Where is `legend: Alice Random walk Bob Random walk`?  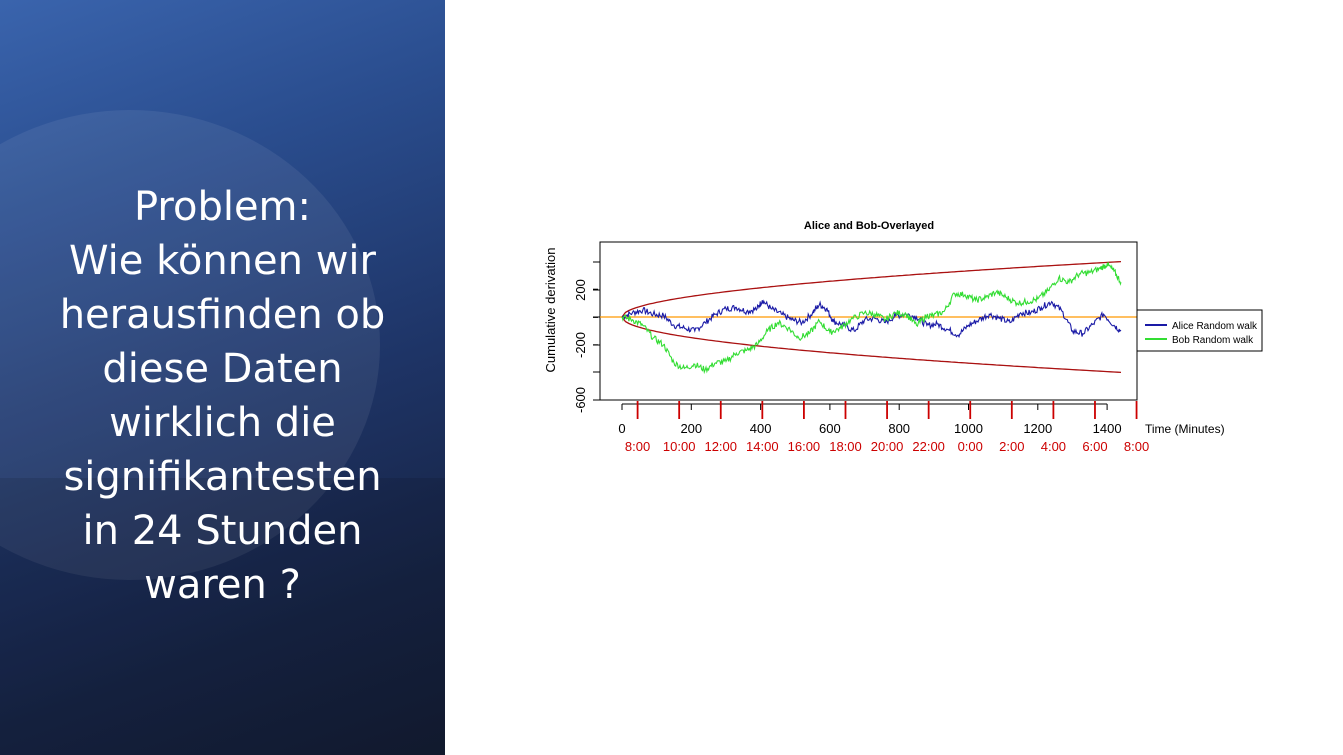 legend: Alice Random walk Bob Random walk is located at coordinates (1199, 330).